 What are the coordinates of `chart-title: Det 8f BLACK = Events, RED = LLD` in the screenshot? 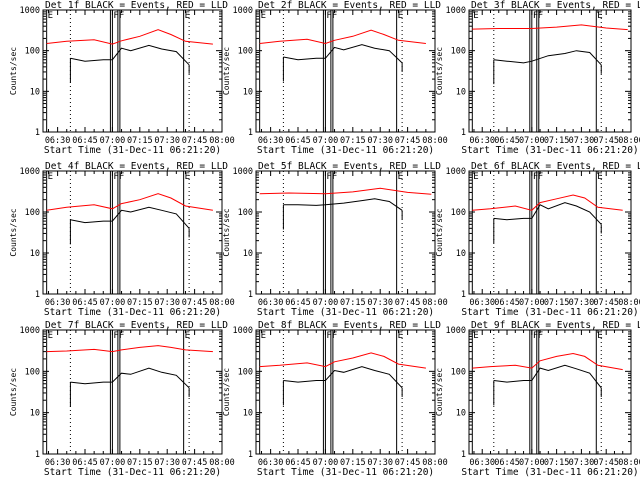 It's located at (349, 325).